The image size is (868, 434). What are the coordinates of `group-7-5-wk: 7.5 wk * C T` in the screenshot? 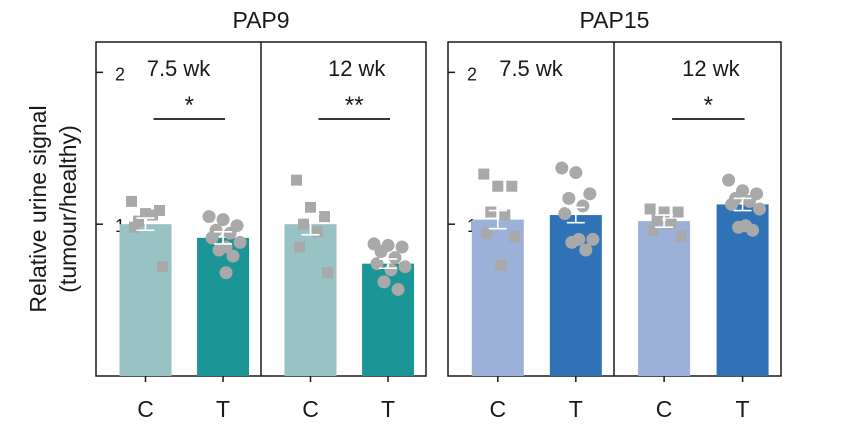 It's located at (184, 239).